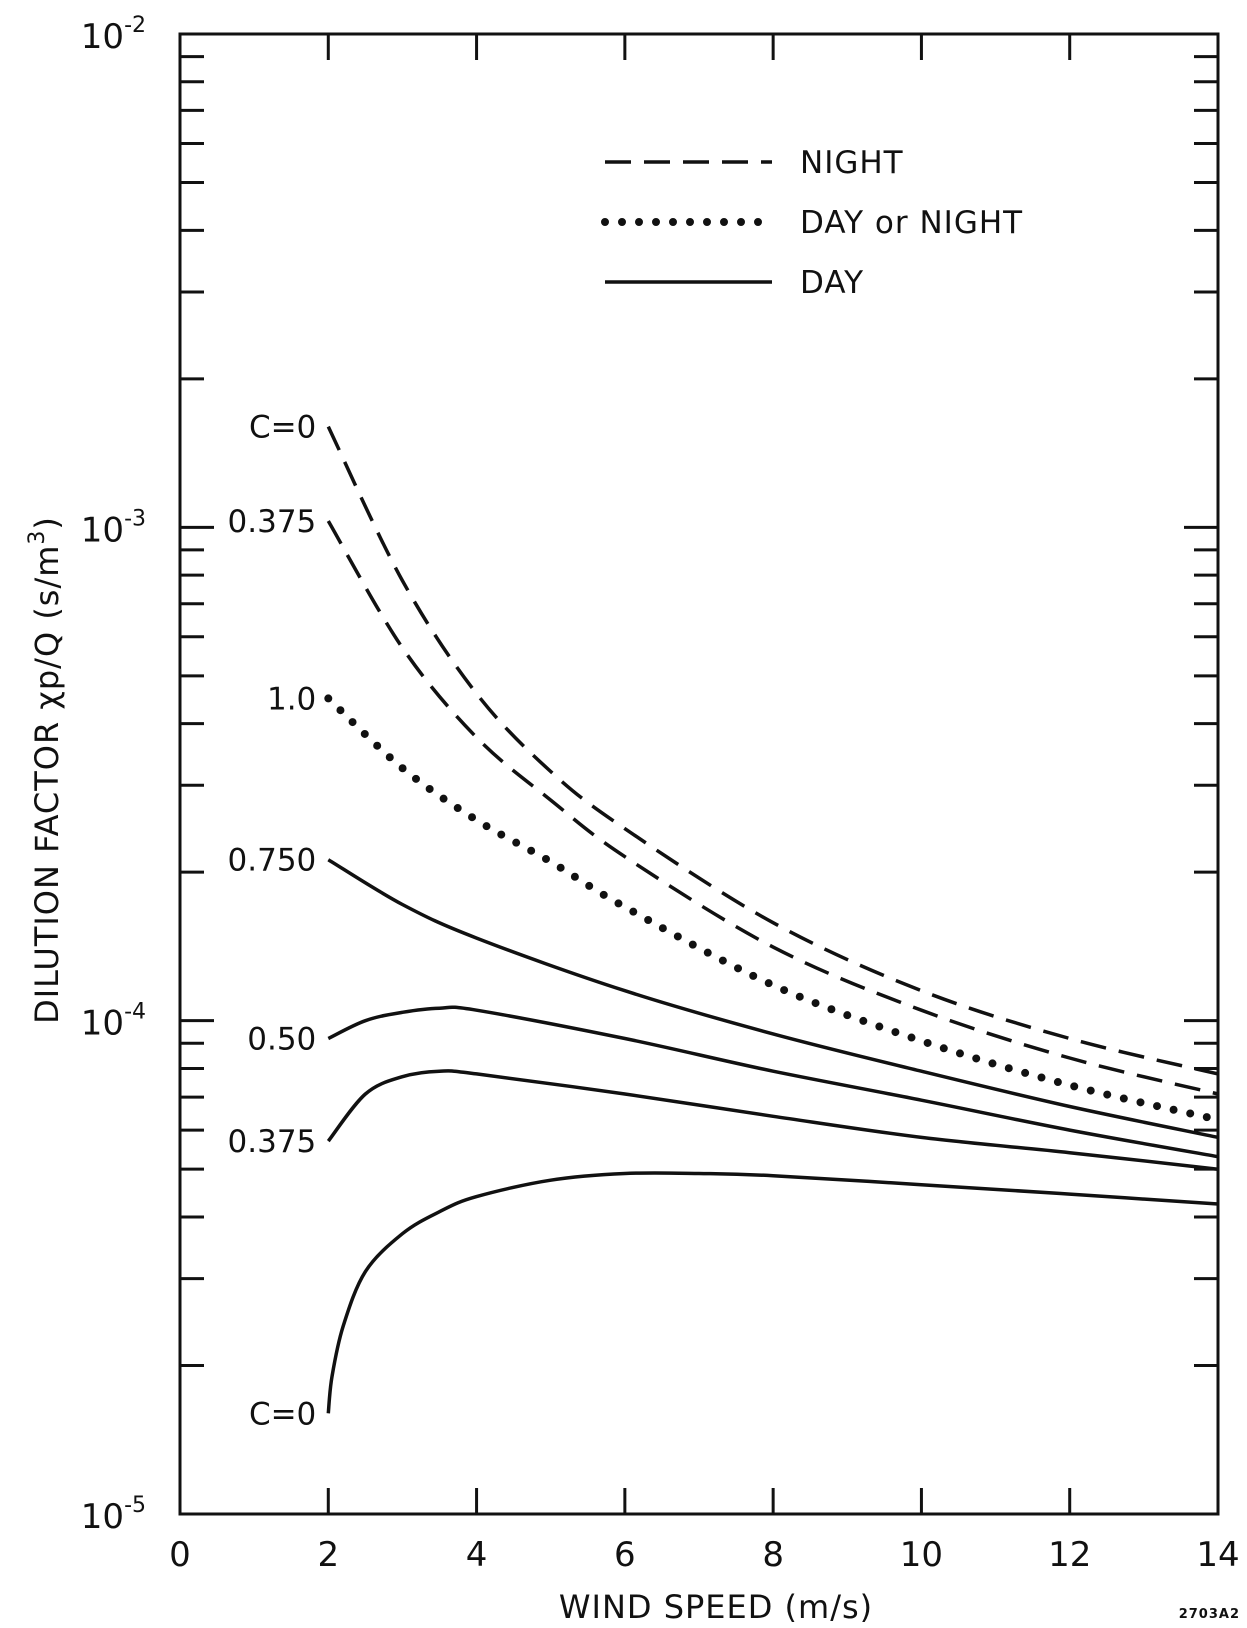  I want to click on series-label-6: 0.375, so click(272, 1142).